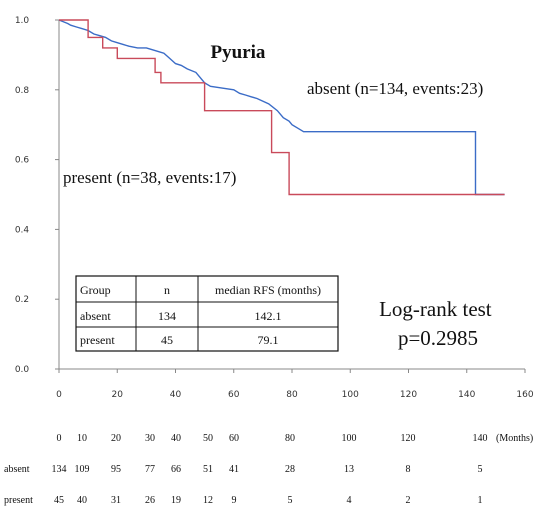  Describe the element at coordinates (208, 500) in the screenshot. I see `risk-count: 12` at that location.